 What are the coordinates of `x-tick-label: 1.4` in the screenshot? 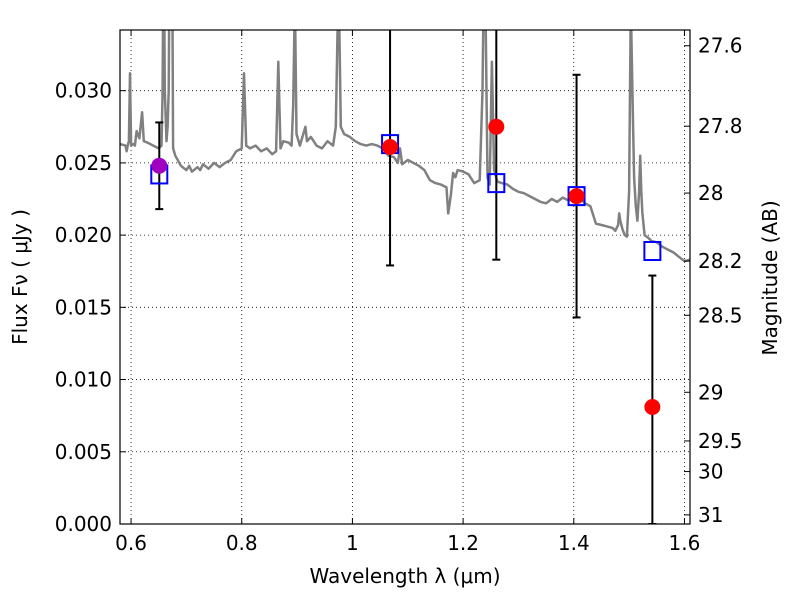 It's located at (574, 543).